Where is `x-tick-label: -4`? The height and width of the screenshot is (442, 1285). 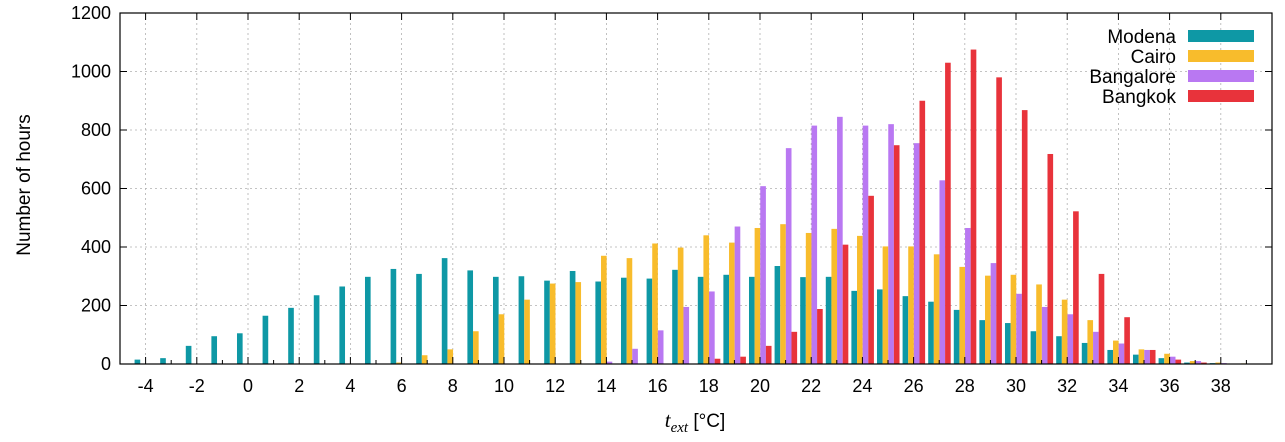 x-tick-label: -4 is located at coordinates (146, 386).